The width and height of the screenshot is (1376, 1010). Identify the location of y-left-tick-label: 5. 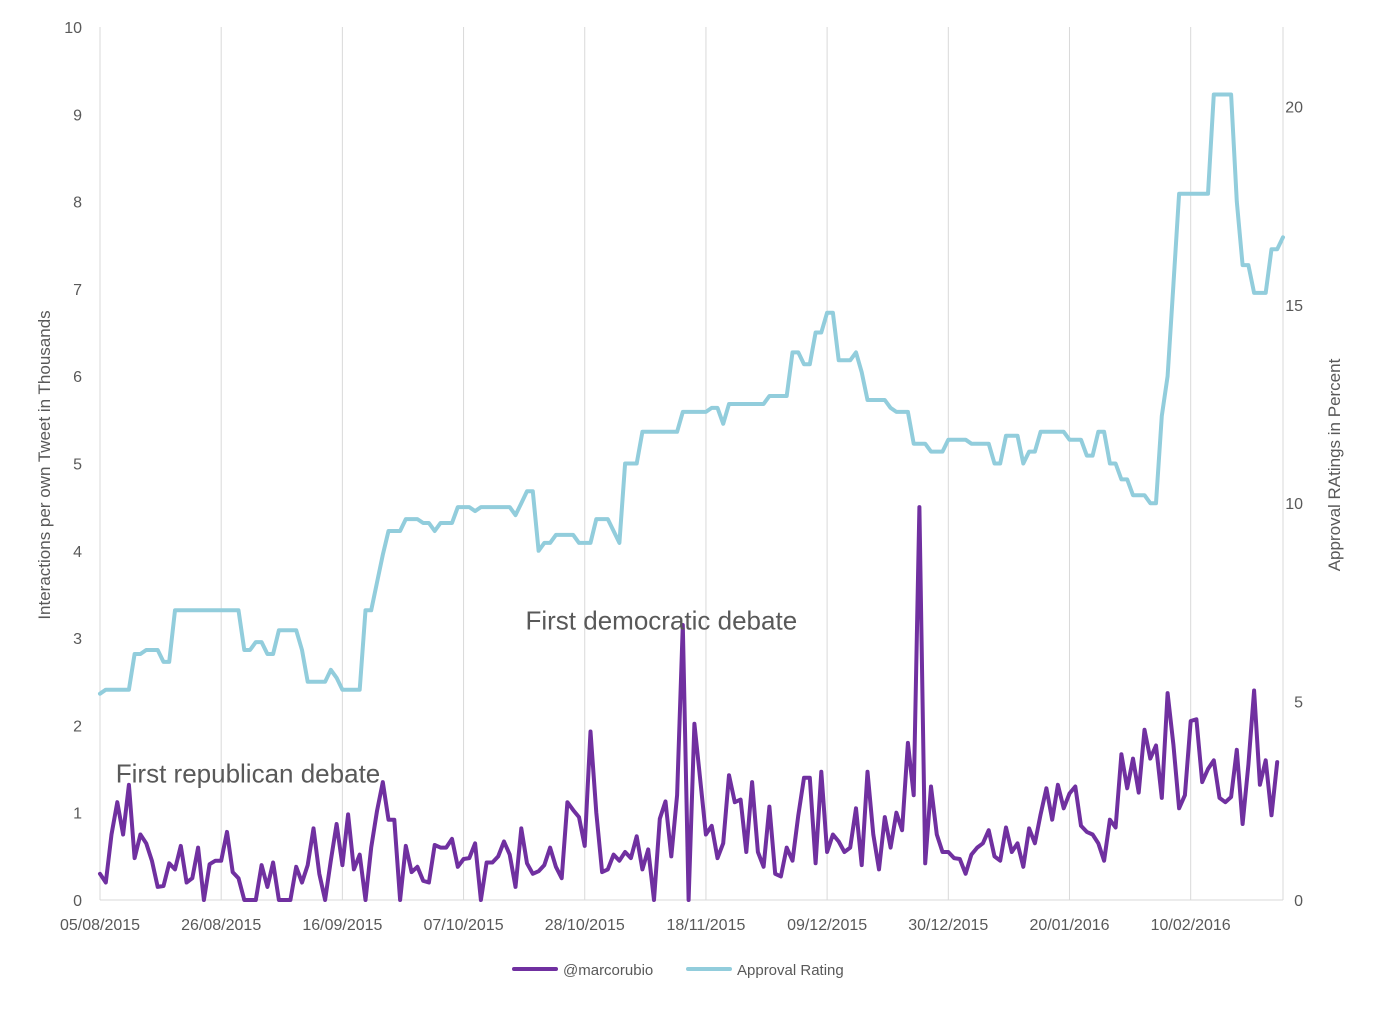
(77, 465).